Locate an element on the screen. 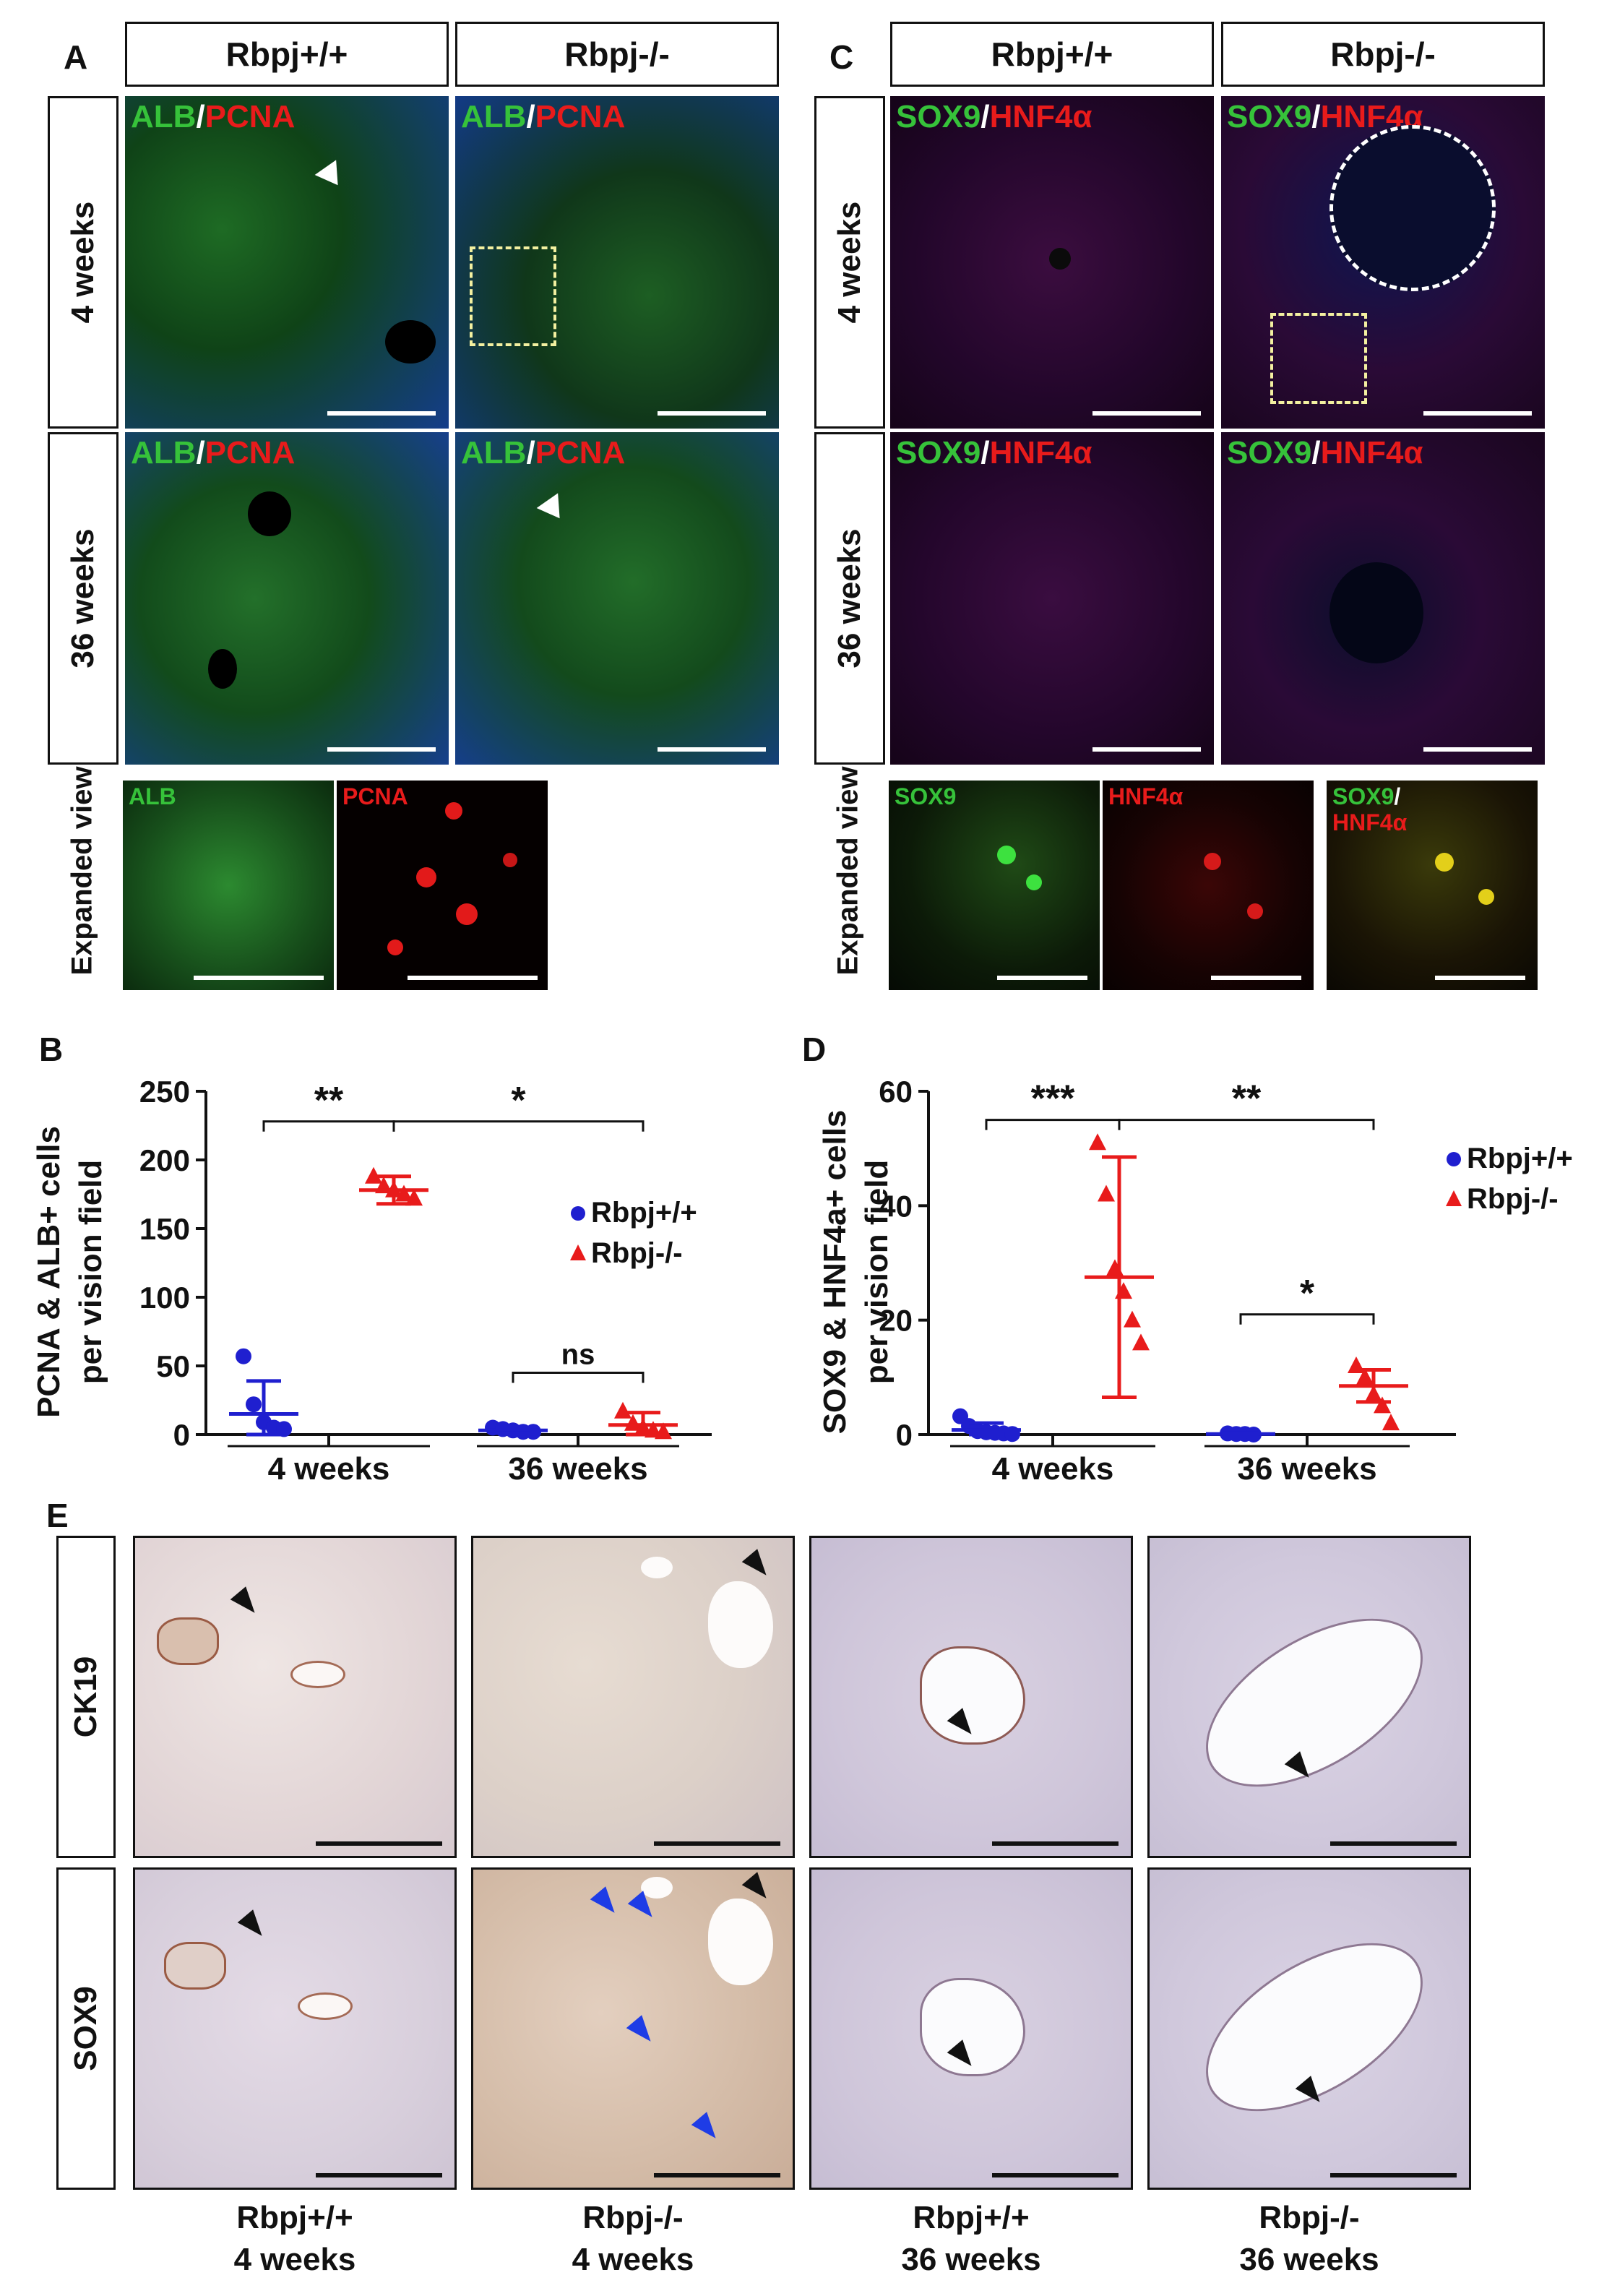 The height and width of the screenshot is (2296, 1599). y-tick-label: 150 is located at coordinates (164, 1229).